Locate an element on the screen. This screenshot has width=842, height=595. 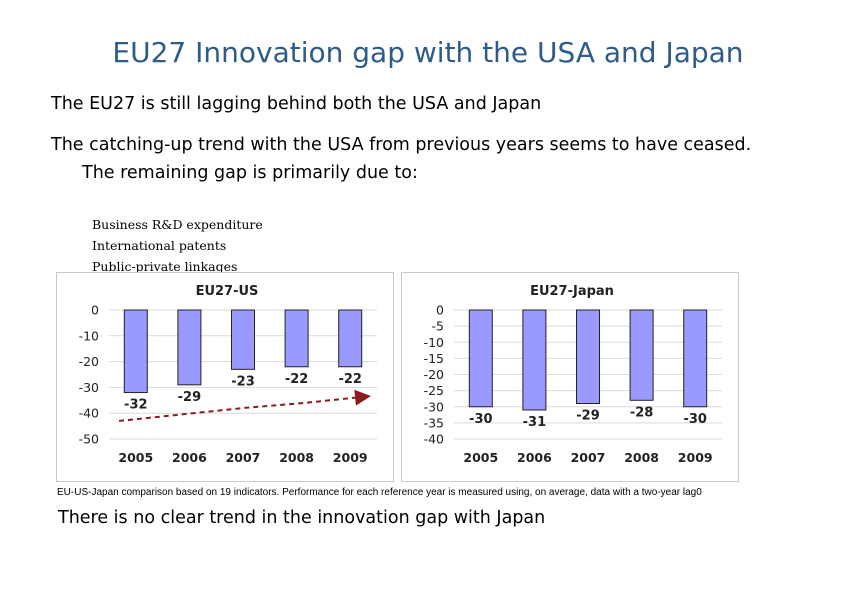
eu27-us-y-tick-label: -40 is located at coordinates (89, 413).